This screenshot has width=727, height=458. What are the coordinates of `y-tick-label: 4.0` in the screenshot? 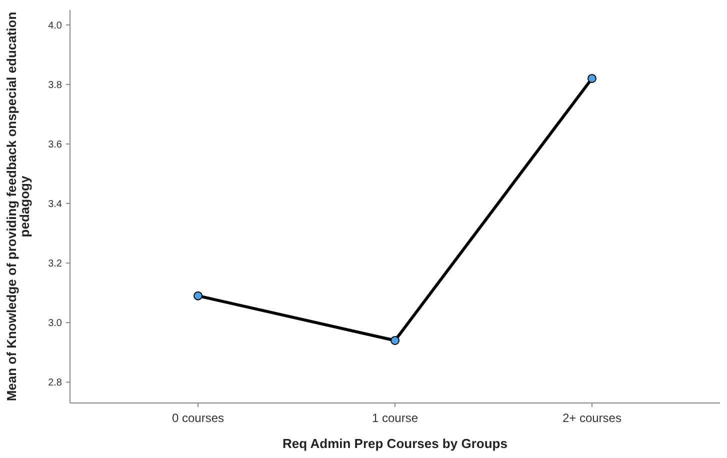 It's located at (55, 26).